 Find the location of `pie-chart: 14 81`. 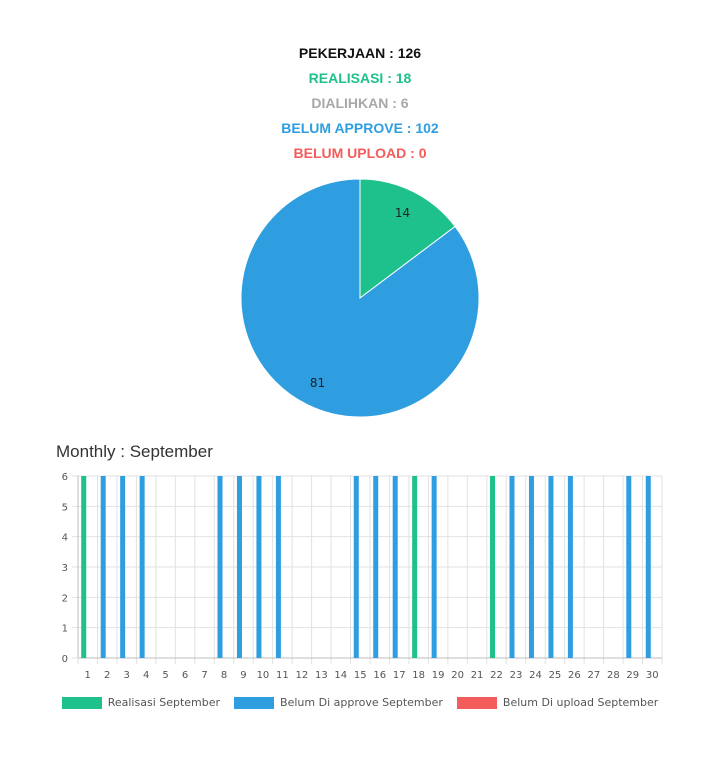

pie-chart: 14 81 is located at coordinates (360, 298).